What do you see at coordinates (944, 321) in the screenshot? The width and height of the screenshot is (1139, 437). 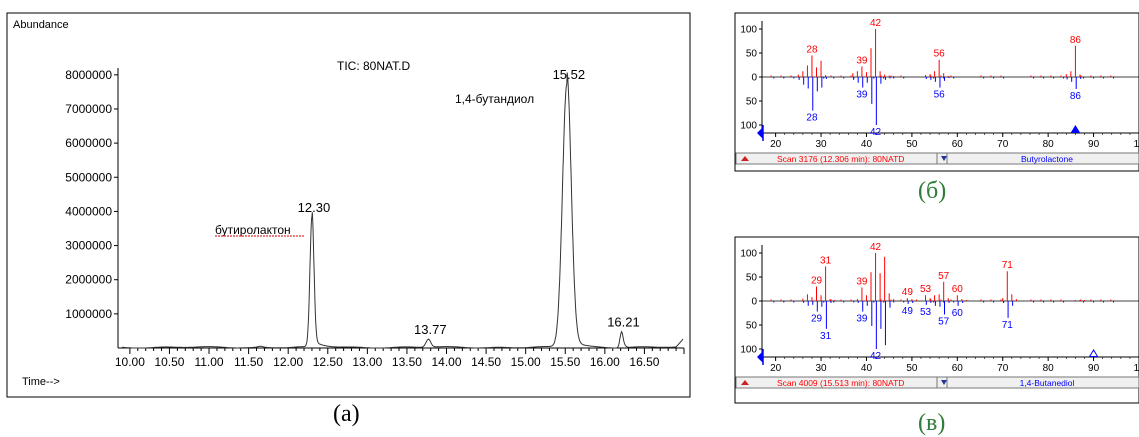 I see `spectrum-lower-label: 57` at bounding box center [944, 321].